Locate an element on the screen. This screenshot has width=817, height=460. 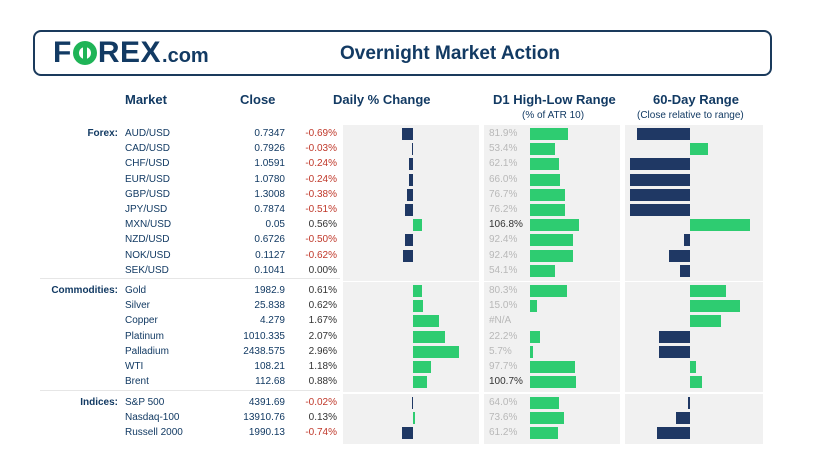
logo-o-icon is located at coordinates (84, 53).